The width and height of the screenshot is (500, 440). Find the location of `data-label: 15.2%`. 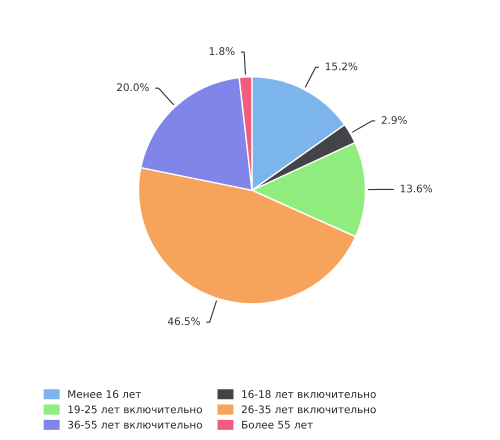

data-label: 15.2% is located at coordinates (342, 66).